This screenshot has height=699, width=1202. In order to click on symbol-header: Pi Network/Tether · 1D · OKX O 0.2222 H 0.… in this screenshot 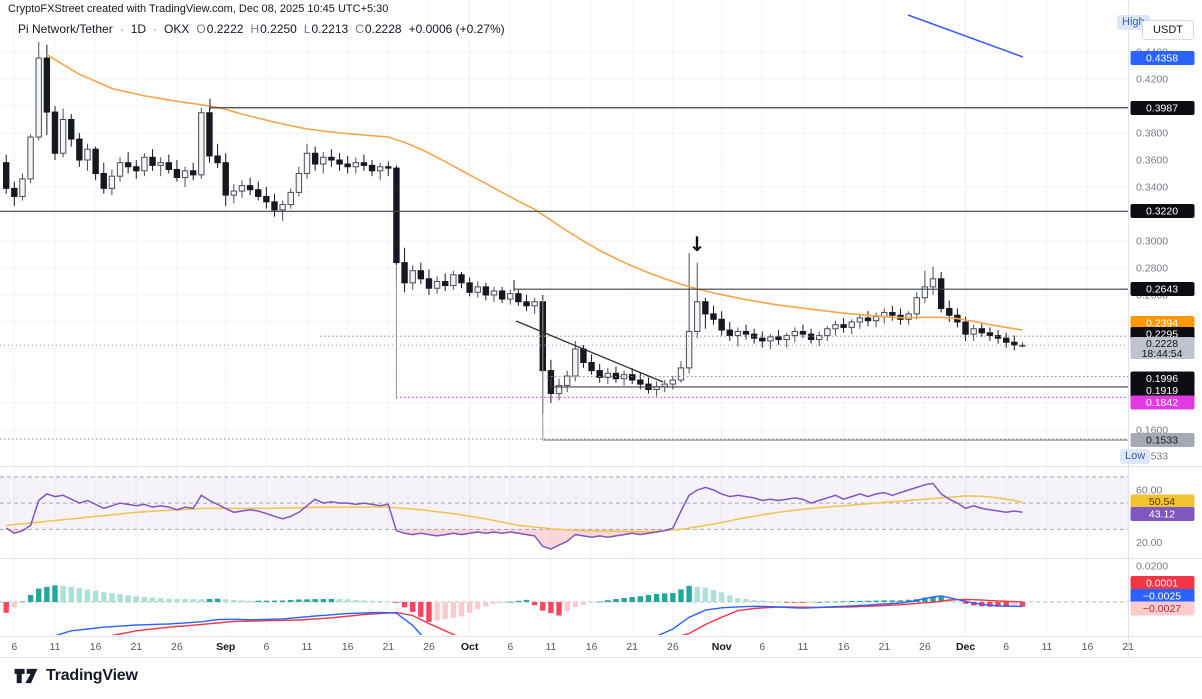, I will do `click(261, 29)`.